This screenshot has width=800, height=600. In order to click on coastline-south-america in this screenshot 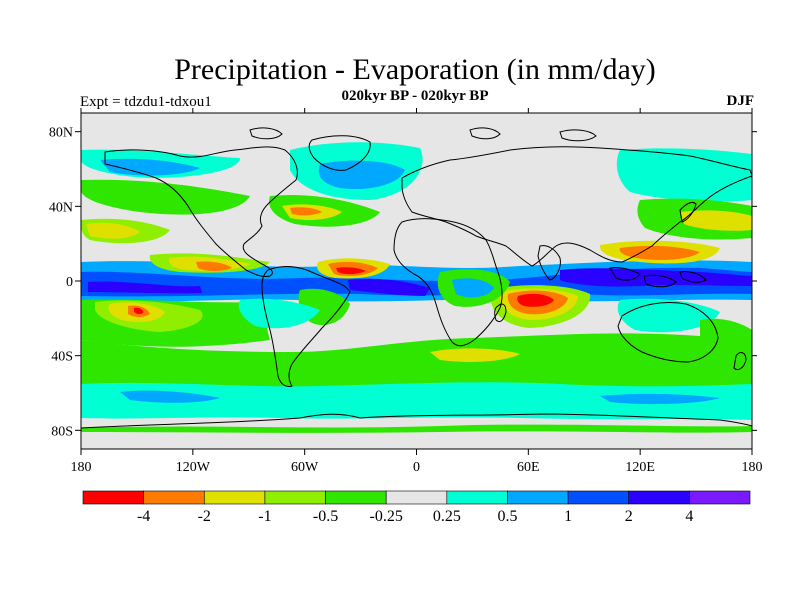, I will do `click(306, 326)`.